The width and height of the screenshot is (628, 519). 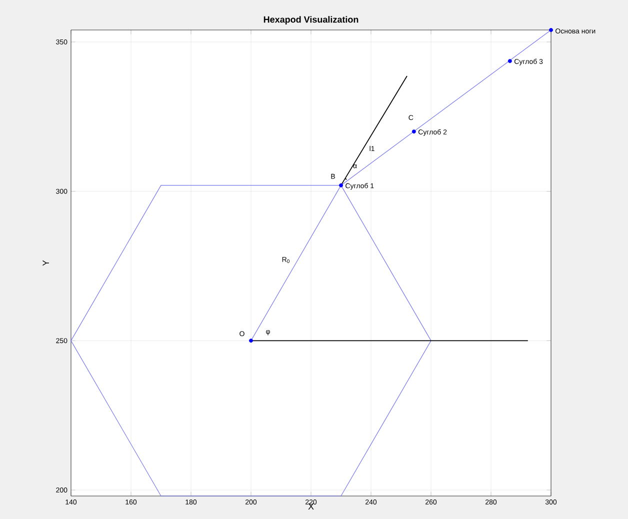 I want to click on x-axis-title: X, so click(x=311, y=506).